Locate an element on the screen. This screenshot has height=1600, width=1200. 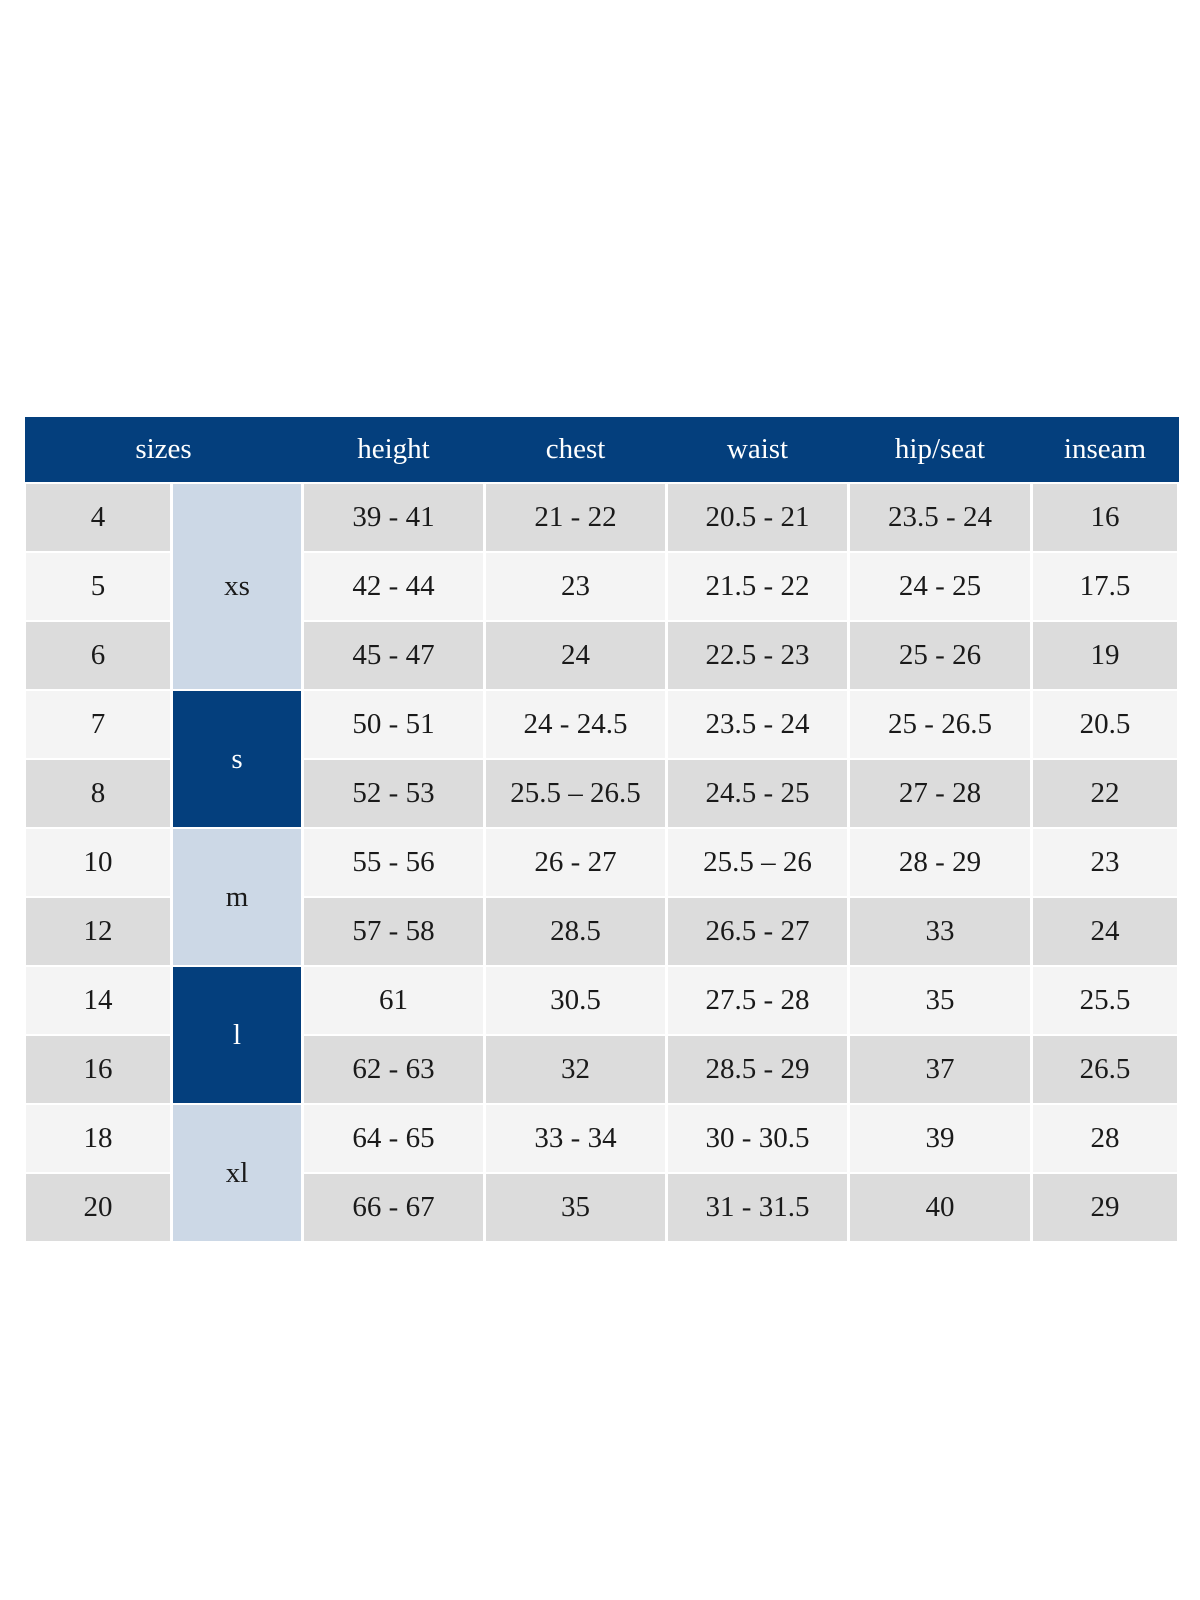
group-cell-xl: xl is located at coordinates (237, 1173).